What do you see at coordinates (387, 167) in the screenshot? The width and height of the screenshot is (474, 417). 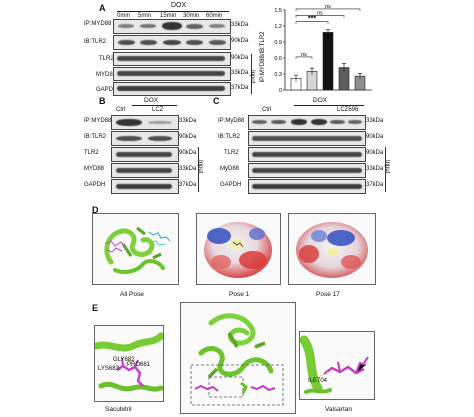 I see `input-label-c: Input` at bounding box center [387, 167].